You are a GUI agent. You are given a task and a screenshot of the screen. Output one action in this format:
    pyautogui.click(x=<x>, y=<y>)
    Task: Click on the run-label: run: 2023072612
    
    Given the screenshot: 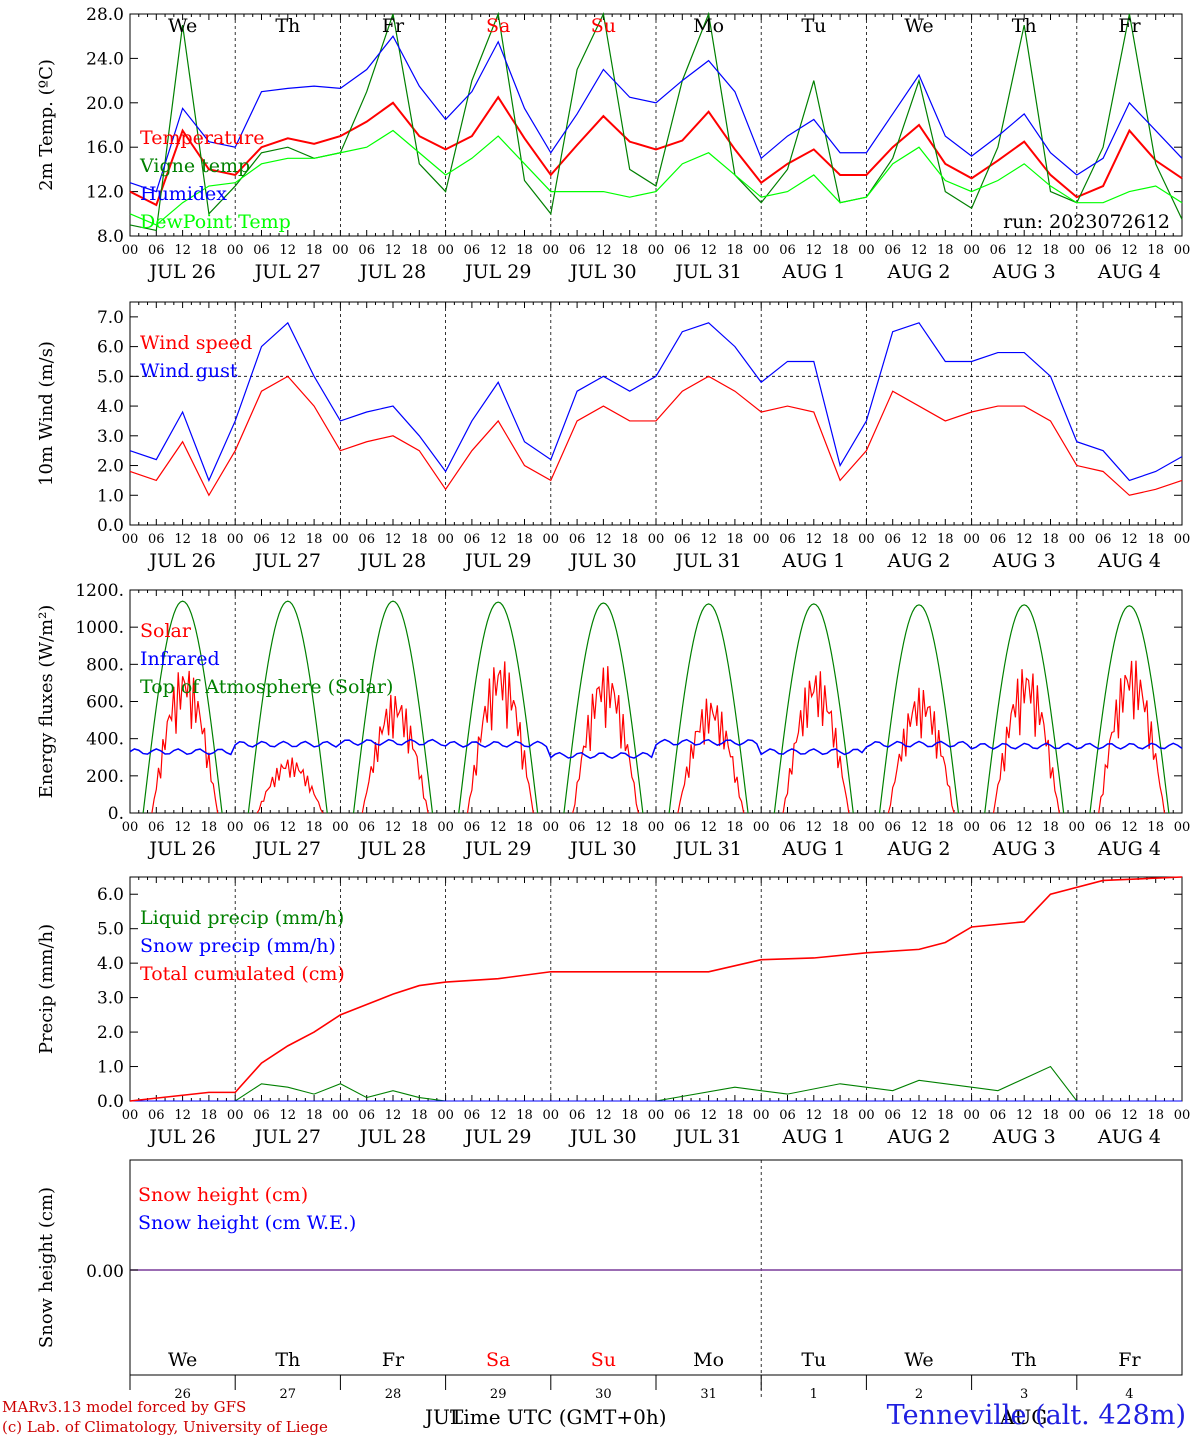 What is the action you would take?
    pyautogui.click(x=1086, y=222)
    